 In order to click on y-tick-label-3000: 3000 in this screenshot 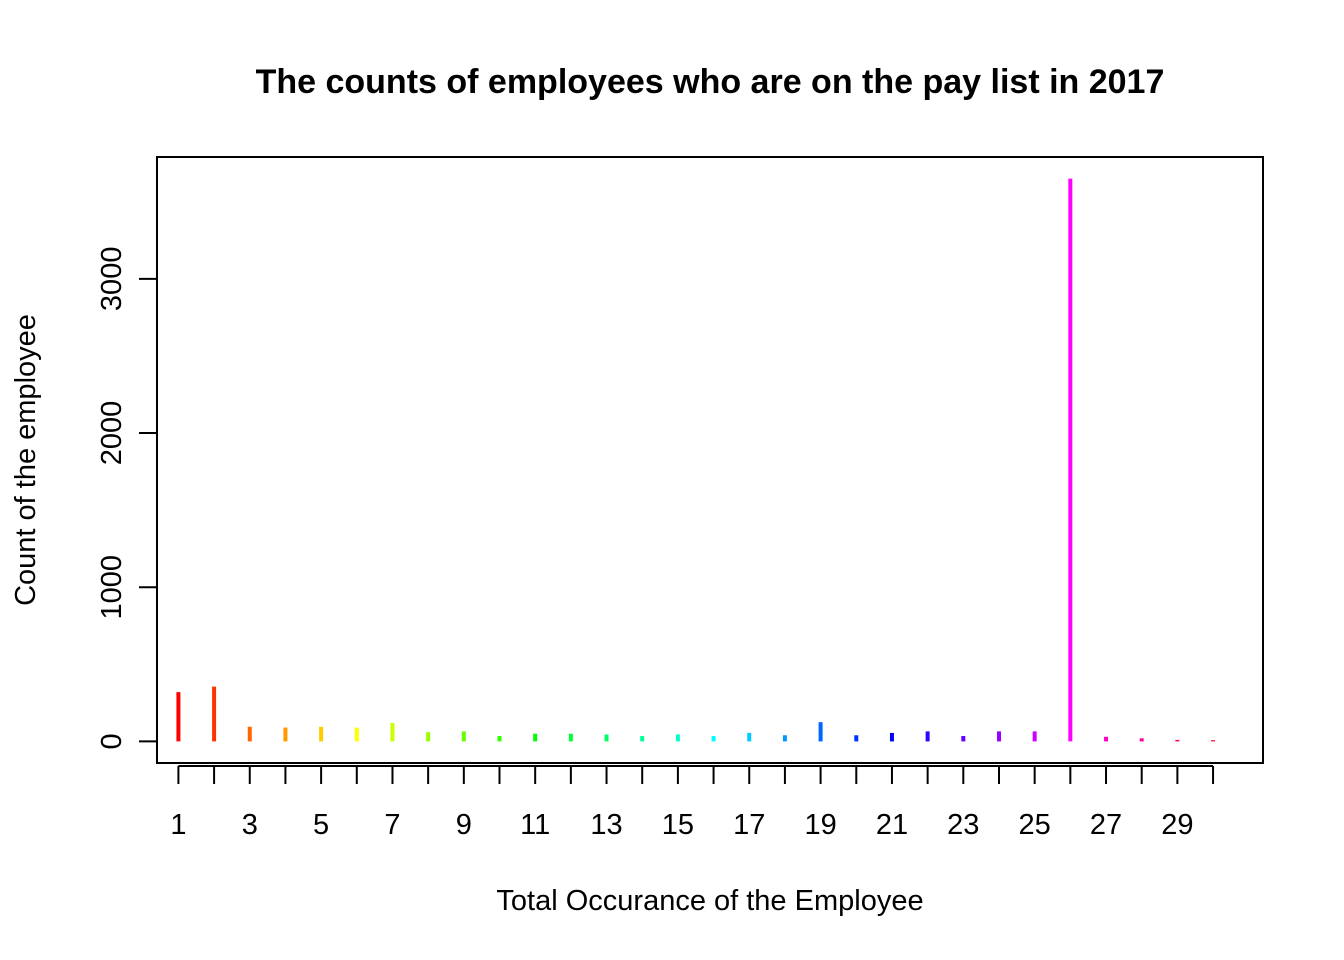, I will do `click(112, 279)`.